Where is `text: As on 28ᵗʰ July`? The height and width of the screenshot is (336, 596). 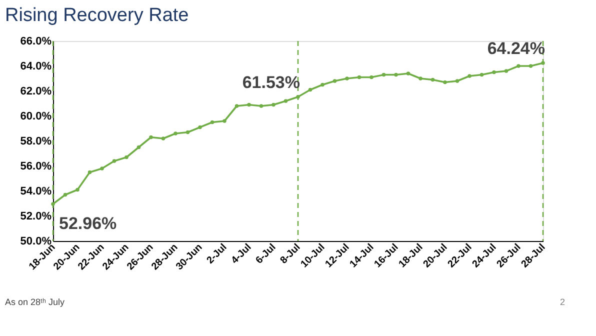 text: As on 28ᵗʰ July is located at coordinates (35, 302).